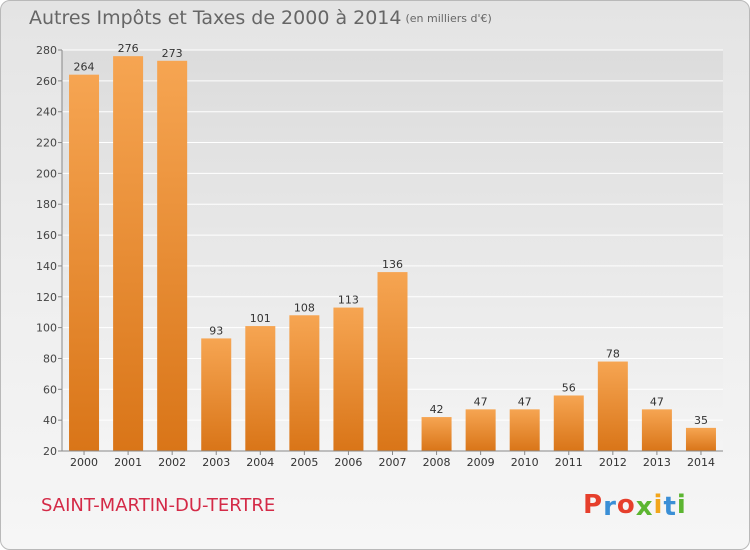 This screenshot has height=550, width=750. Describe the element at coordinates (216, 462) in the screenshot. I see `x-tick-label: 2003` at that location.